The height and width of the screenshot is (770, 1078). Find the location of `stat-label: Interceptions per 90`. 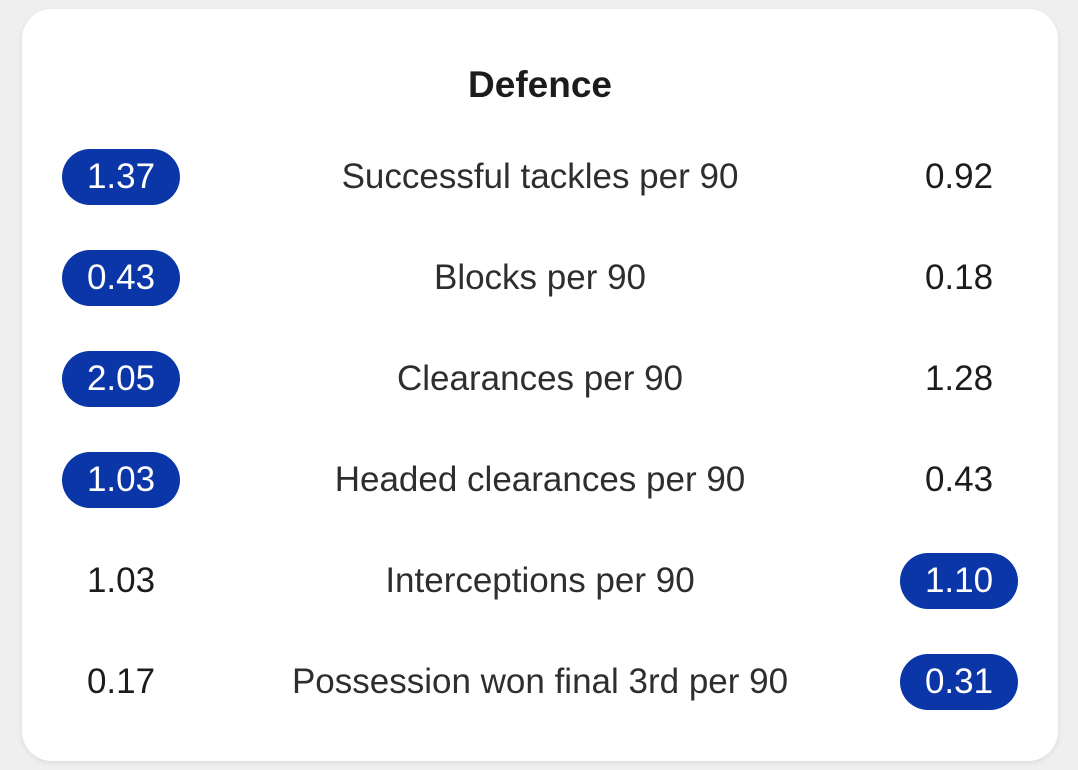

stat-label: Interceptions per 90 is located at coordinates (540, 580).